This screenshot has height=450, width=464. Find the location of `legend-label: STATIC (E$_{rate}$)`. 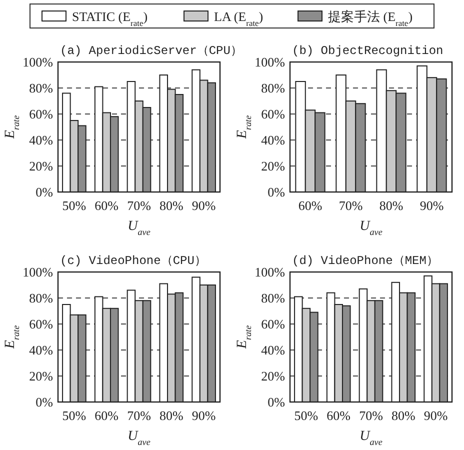

legend-label: STATIC (E$_{rate}$) is located at coordinates (110, 18).